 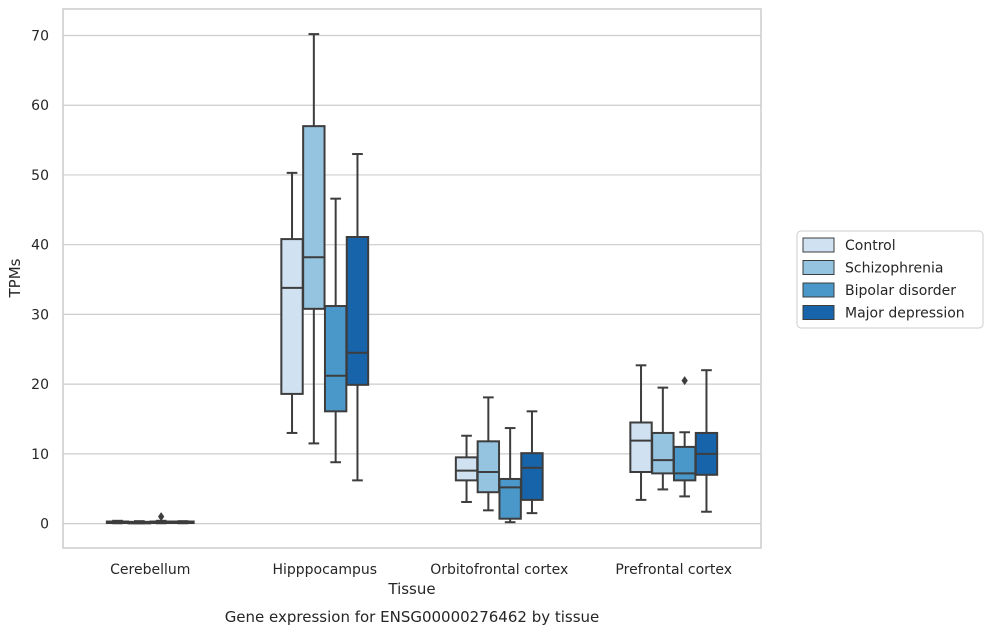 I want to click on box-bipolar-disorder-orbitofrontal-cortex, so click(x=510, y=475).